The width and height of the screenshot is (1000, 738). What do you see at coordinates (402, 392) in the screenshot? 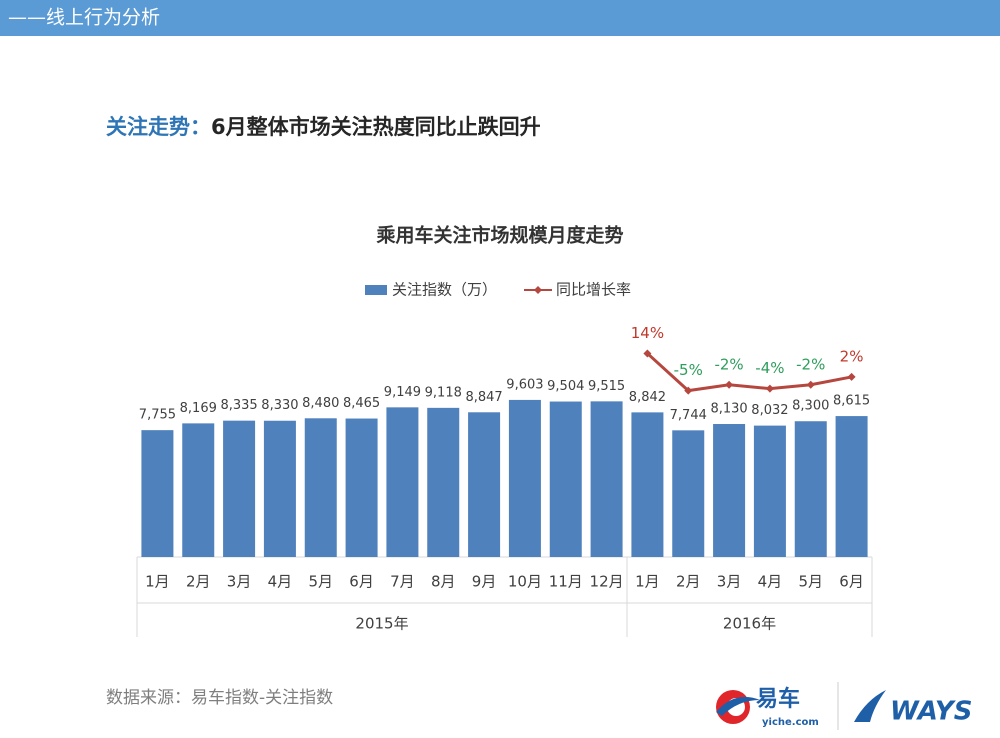
I see `bar-label: 9,149` at bounding box center [402, 392].